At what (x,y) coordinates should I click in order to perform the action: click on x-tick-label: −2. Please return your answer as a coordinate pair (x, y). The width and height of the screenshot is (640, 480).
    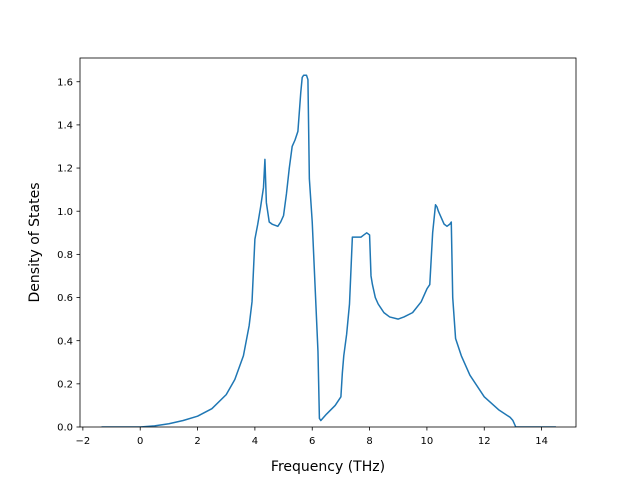
    Looking at the image, I should click on (82, 441).